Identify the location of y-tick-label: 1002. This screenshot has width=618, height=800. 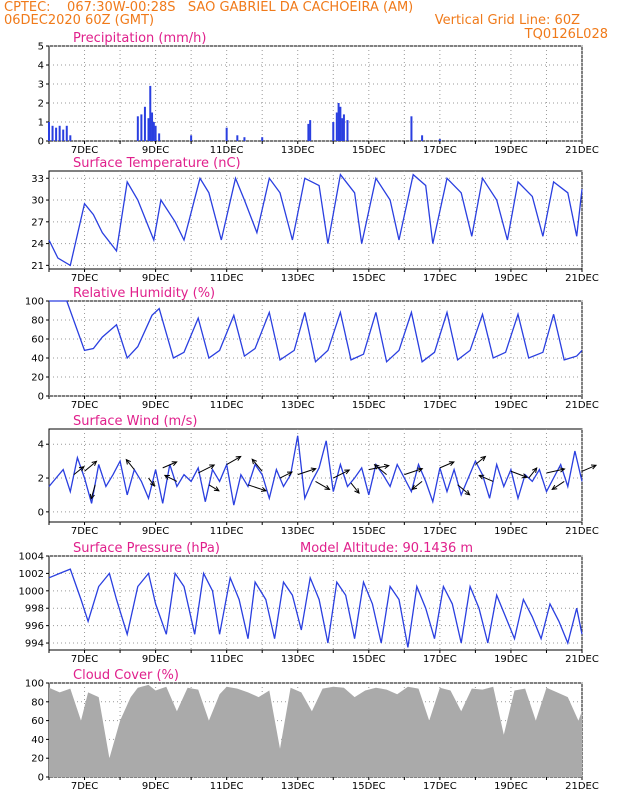
(31, 574).